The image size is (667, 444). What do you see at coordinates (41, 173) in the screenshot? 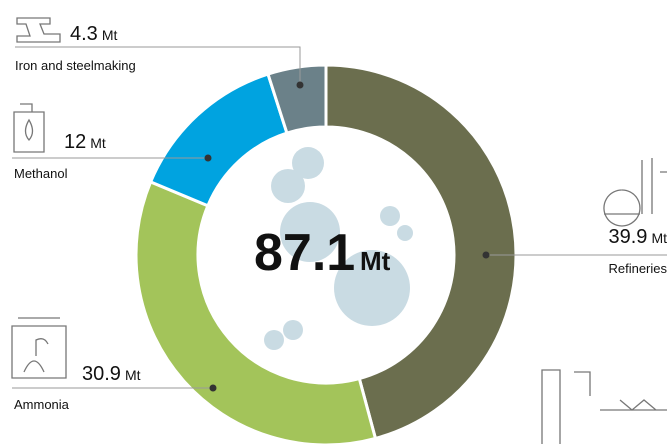
I see `category-label: Methanol` at bounding box center [41, 173].